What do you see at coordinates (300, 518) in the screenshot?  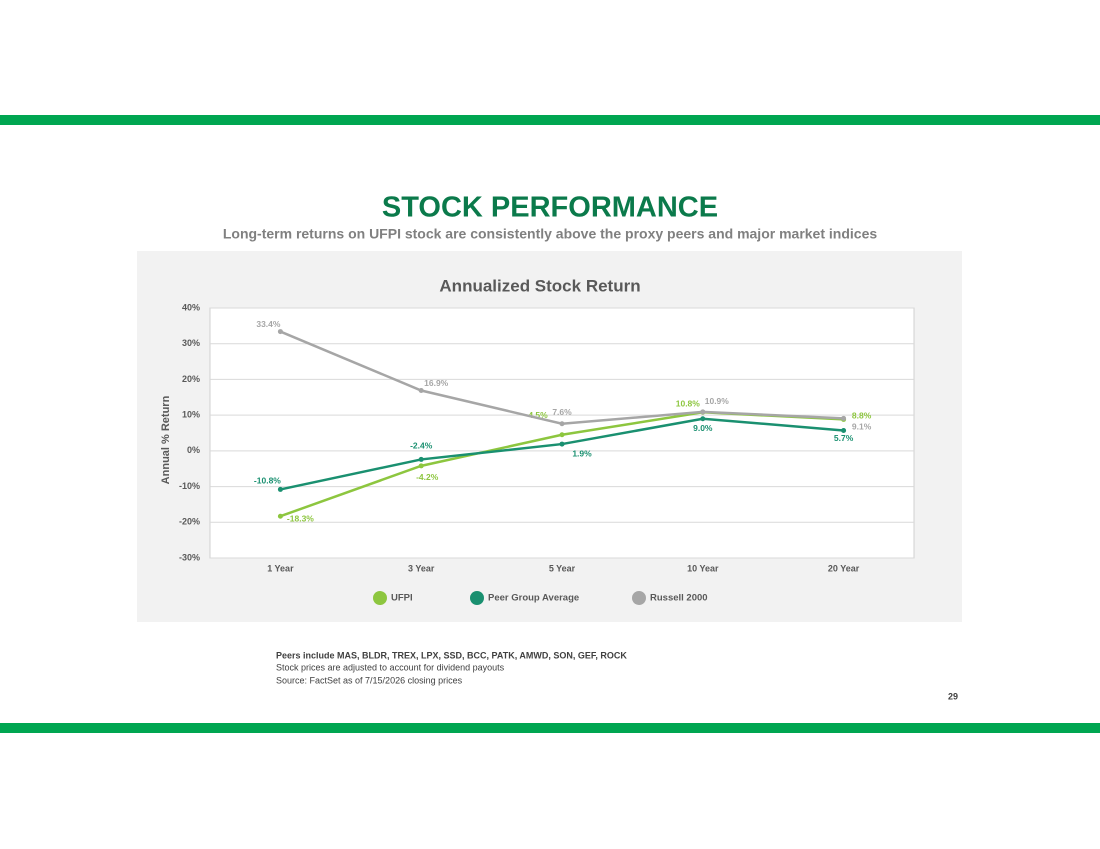 I see `data-label: -18.3%` at bounding box center [300, 518].